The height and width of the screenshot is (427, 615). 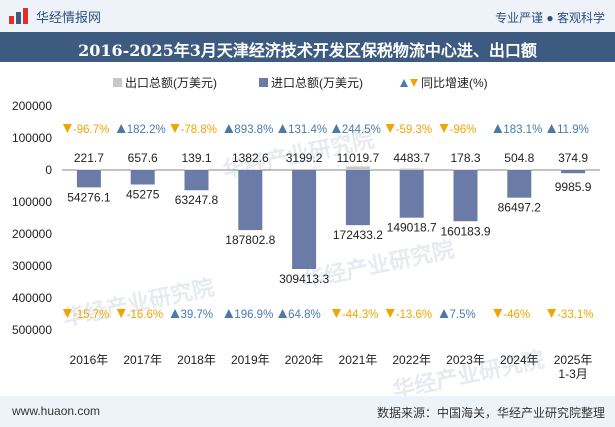 I want to click on legend-triangle-up-icon, so click(x=404, y=83).